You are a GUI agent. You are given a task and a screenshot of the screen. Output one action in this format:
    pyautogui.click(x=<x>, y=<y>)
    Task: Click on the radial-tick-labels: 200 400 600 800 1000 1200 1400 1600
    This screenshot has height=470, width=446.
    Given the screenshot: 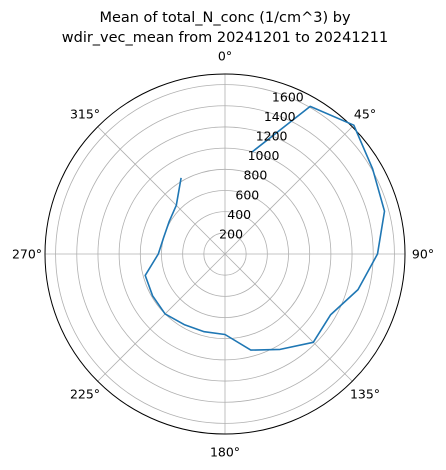 What is the action you would take?
    pyautogui.click(x=261, y=165)
    